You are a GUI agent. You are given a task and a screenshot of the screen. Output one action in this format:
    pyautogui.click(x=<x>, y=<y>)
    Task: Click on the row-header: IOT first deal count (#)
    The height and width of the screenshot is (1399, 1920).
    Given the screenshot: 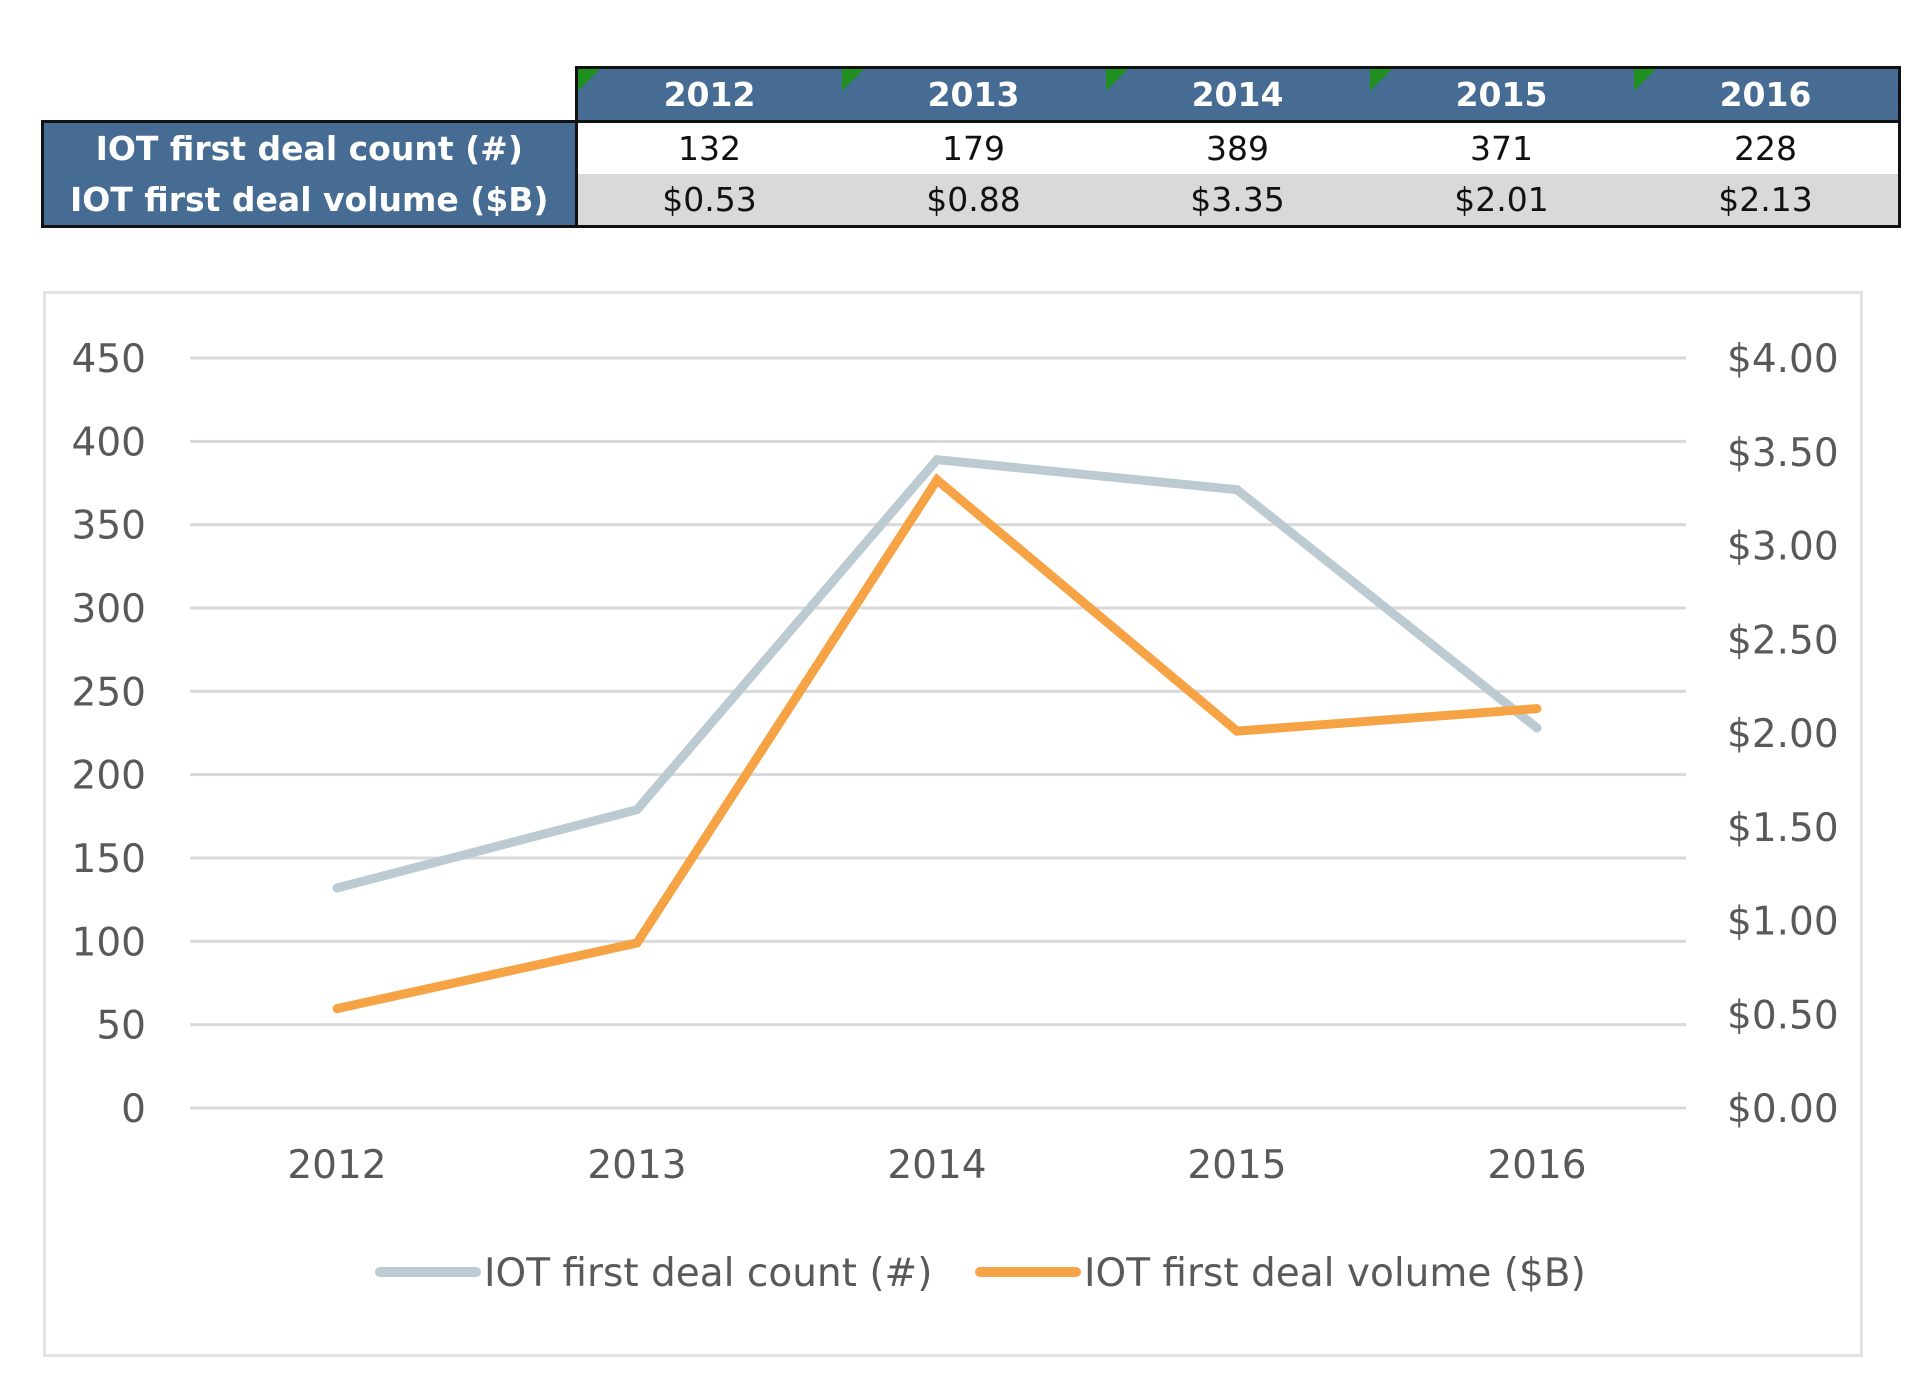 What is the action you would take?
    pyautogui.click(x=309, y=147)
    